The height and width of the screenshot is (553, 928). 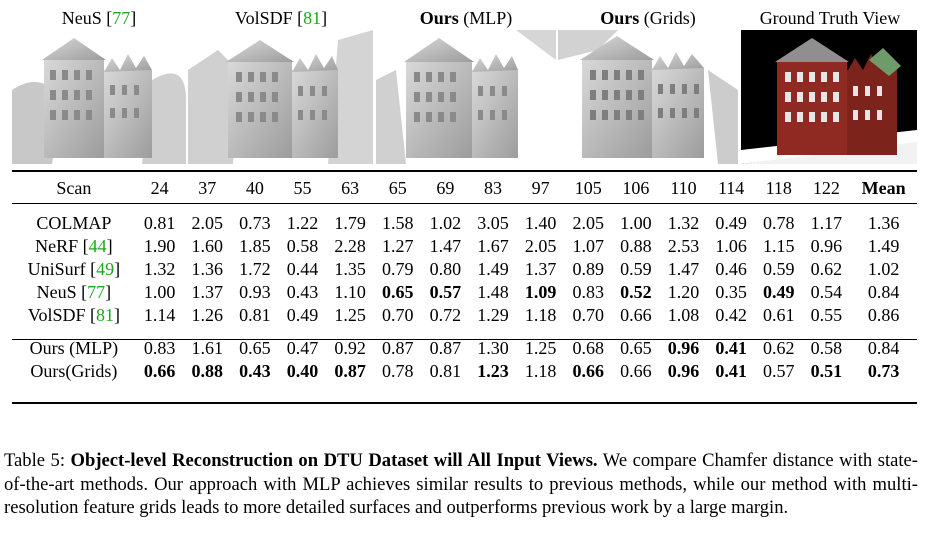 What do you see at coordinates (883, 223) in the screenshot?
I see `value-cell: 1.36` at bounding box center [883, 223].